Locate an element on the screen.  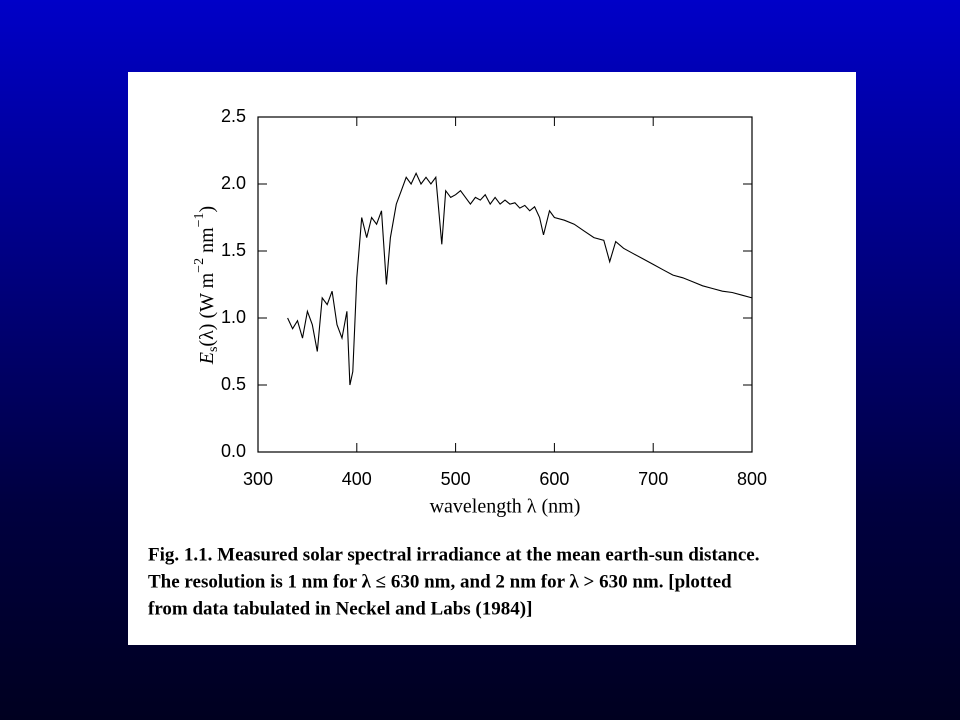
y-tick-label: 1.0 is located at coordinates (233, 317).